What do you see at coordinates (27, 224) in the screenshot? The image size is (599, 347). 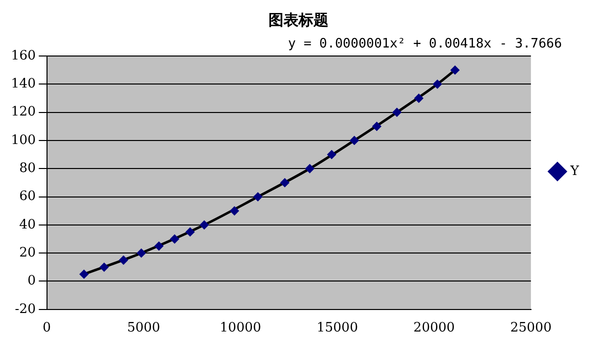 I see `y-tick-label: 40` at bounding box center [27, 224].